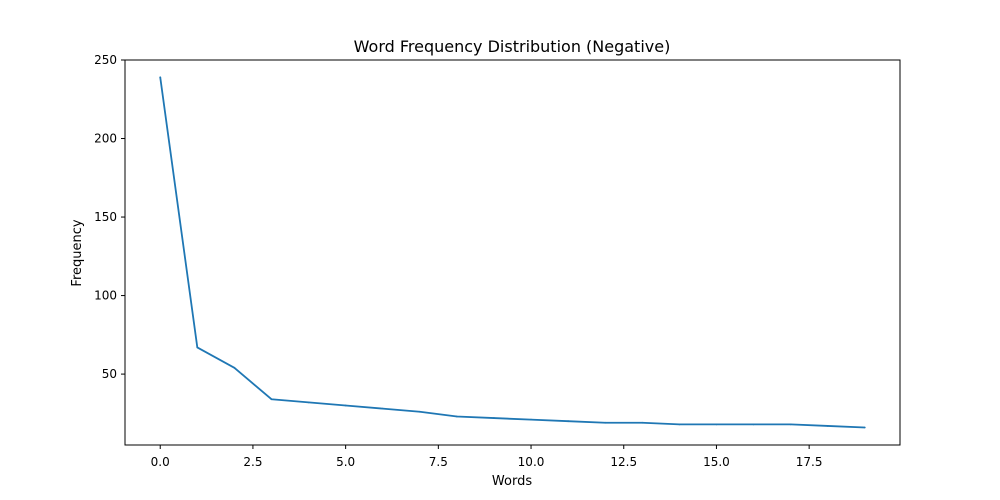  Describe the element at coordinates (105, 217) in the screenshot. I see `y-tick-label: 150` at that location.